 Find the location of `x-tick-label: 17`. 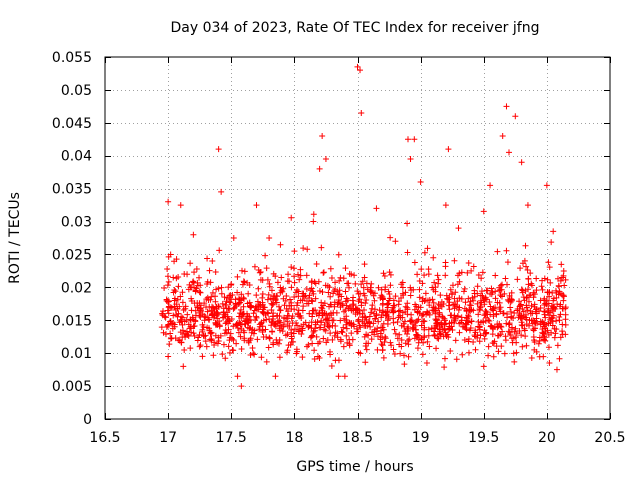

x-tick-label: 17 is located at coordinates (168, 438).